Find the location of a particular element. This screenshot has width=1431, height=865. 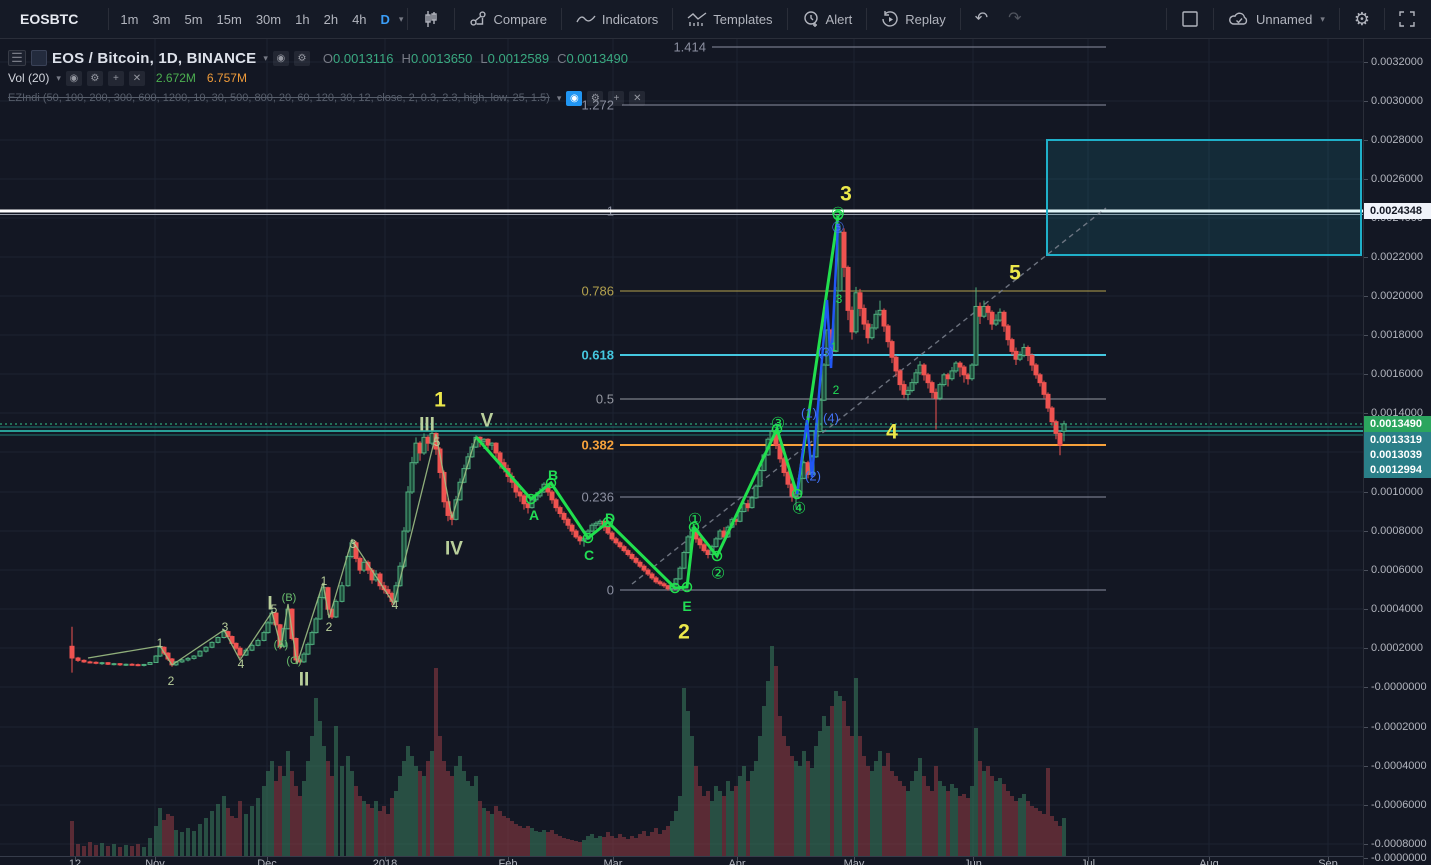

interval-5m: 5m is located at coordinates (193, 19).